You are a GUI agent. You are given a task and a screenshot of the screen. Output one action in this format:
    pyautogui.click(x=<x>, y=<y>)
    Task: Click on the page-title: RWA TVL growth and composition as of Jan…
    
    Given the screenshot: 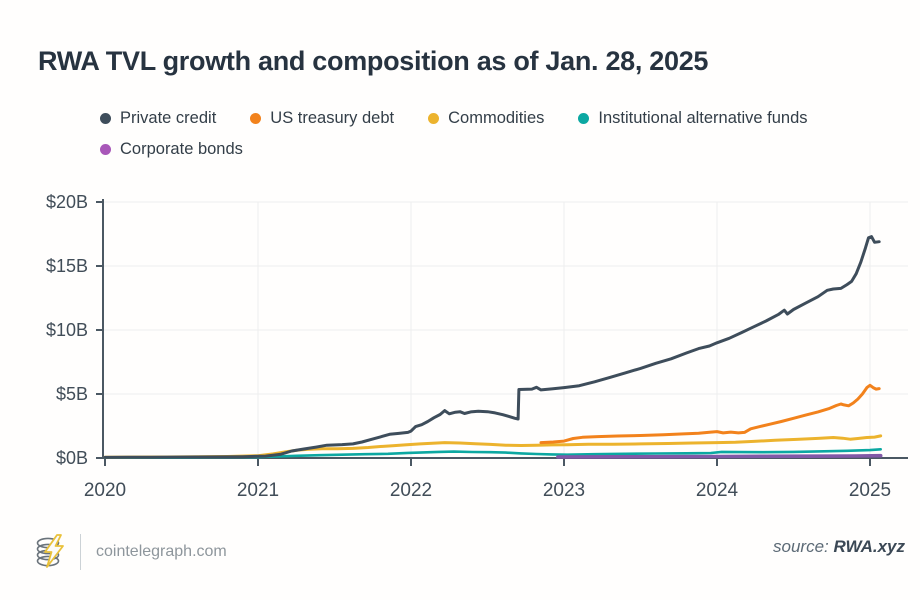 What is the action you would take?
    pyautogui.click(x=373, y=61)
    